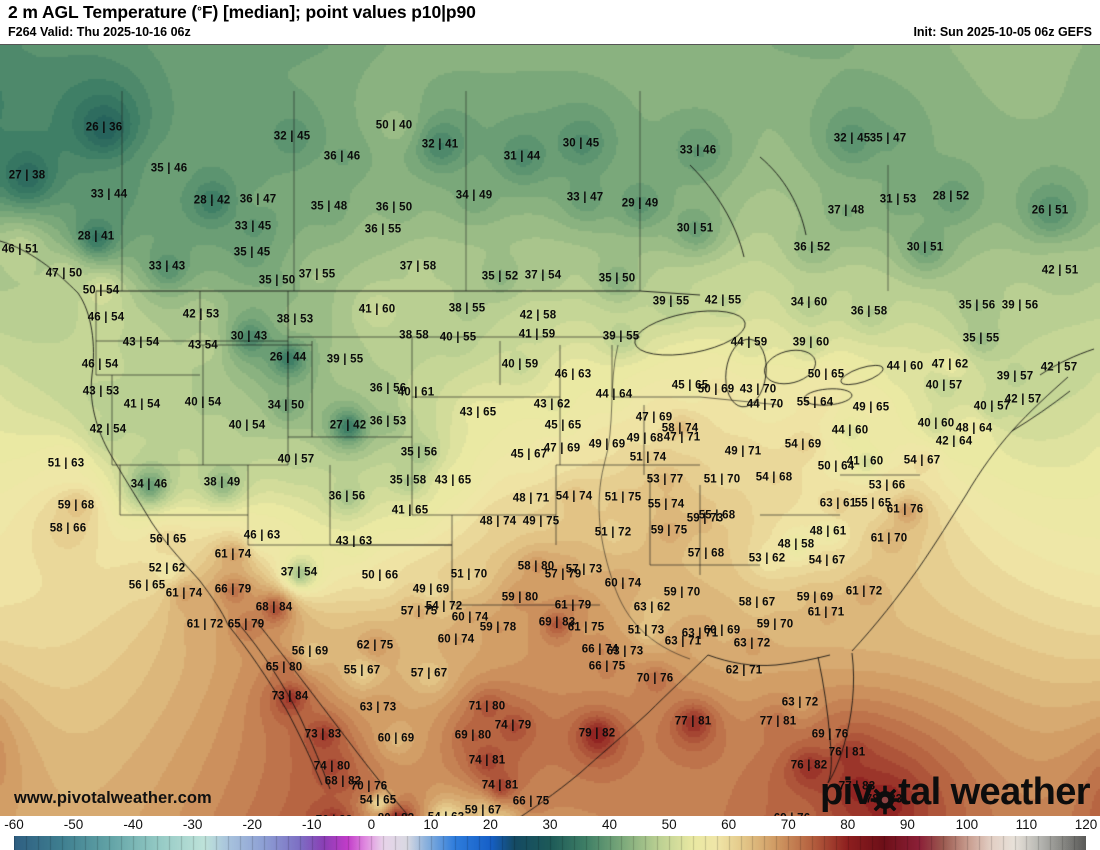 This screenshot has width=1100, height=850. I want to click on map-point-value: 41 | 54, so click(142, 404).